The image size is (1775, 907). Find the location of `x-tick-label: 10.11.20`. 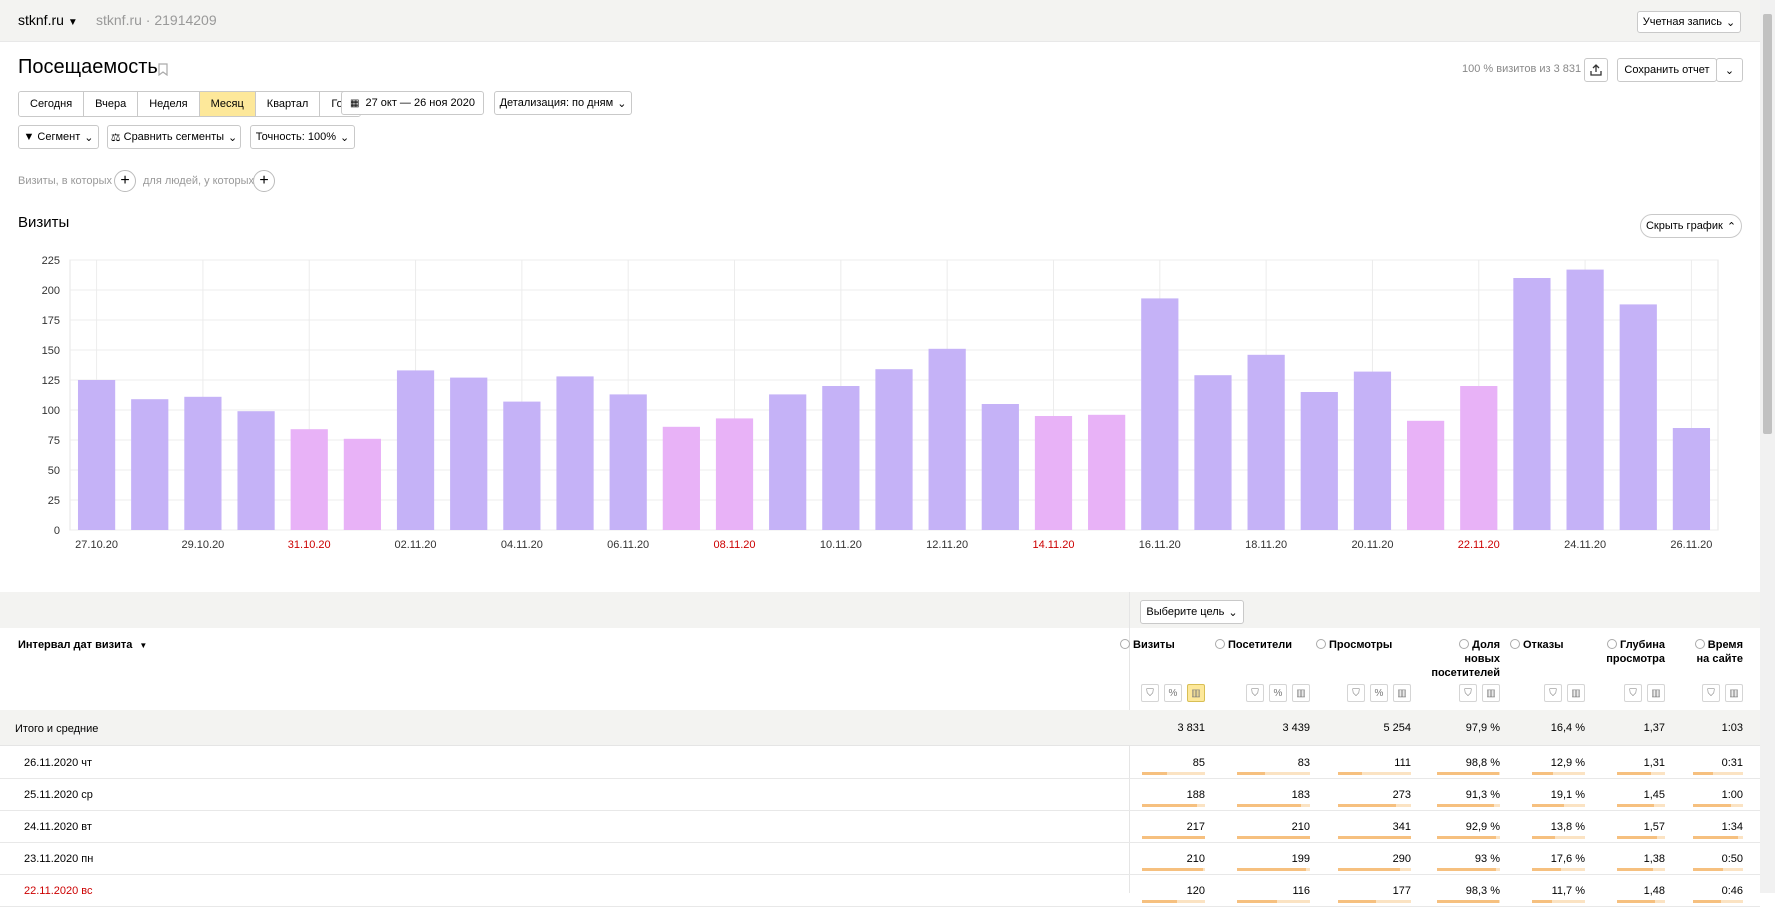

x-tick-label: 10.11.20 is located at coordinates (841, 545).